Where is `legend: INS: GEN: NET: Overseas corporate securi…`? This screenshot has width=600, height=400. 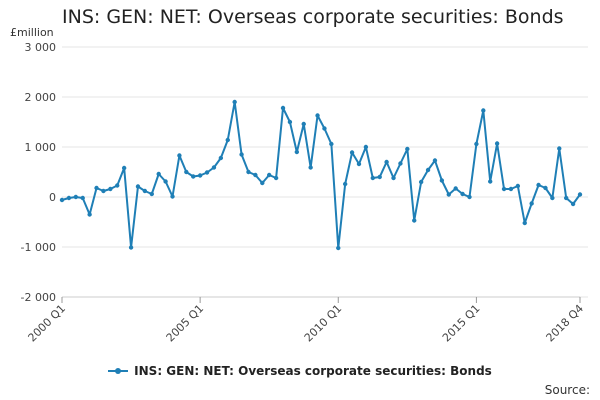
legend: INS: GEN: NET: Overseas corporate securi… is located at coordinates (300, 371).